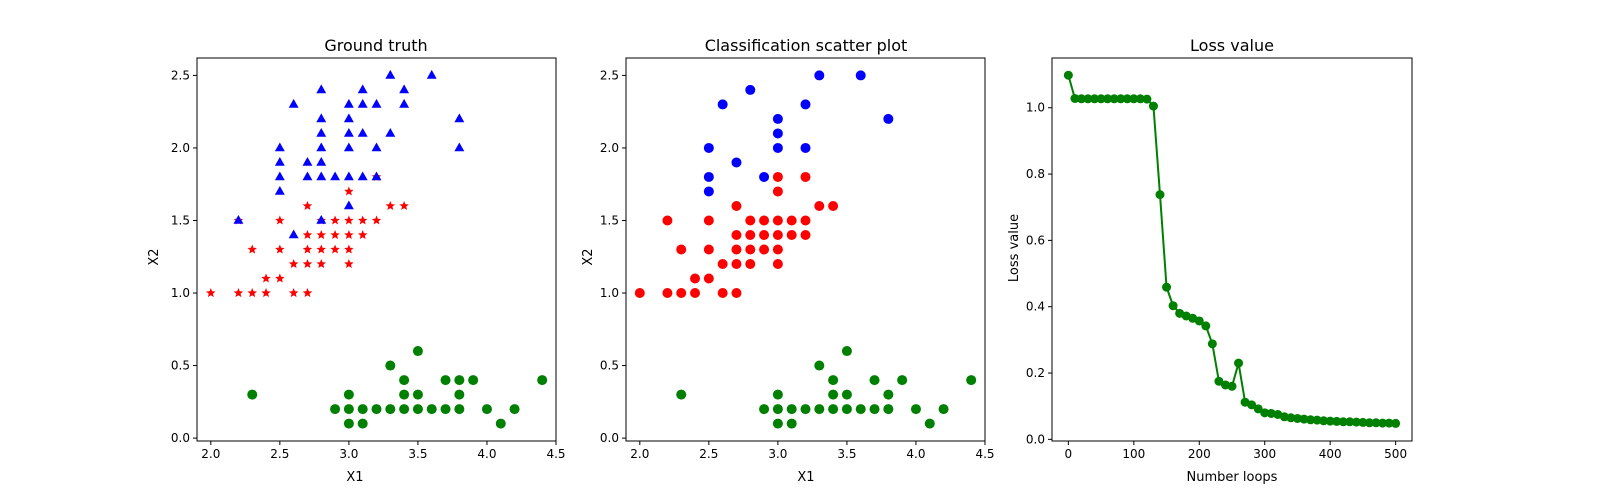 The width and height of the screenshot is (1600, 500). What do you see at coordinates (1035, 307) in the screenshot?
I see `y-tick-label: 0.4` at bounding box center [1035, 307].